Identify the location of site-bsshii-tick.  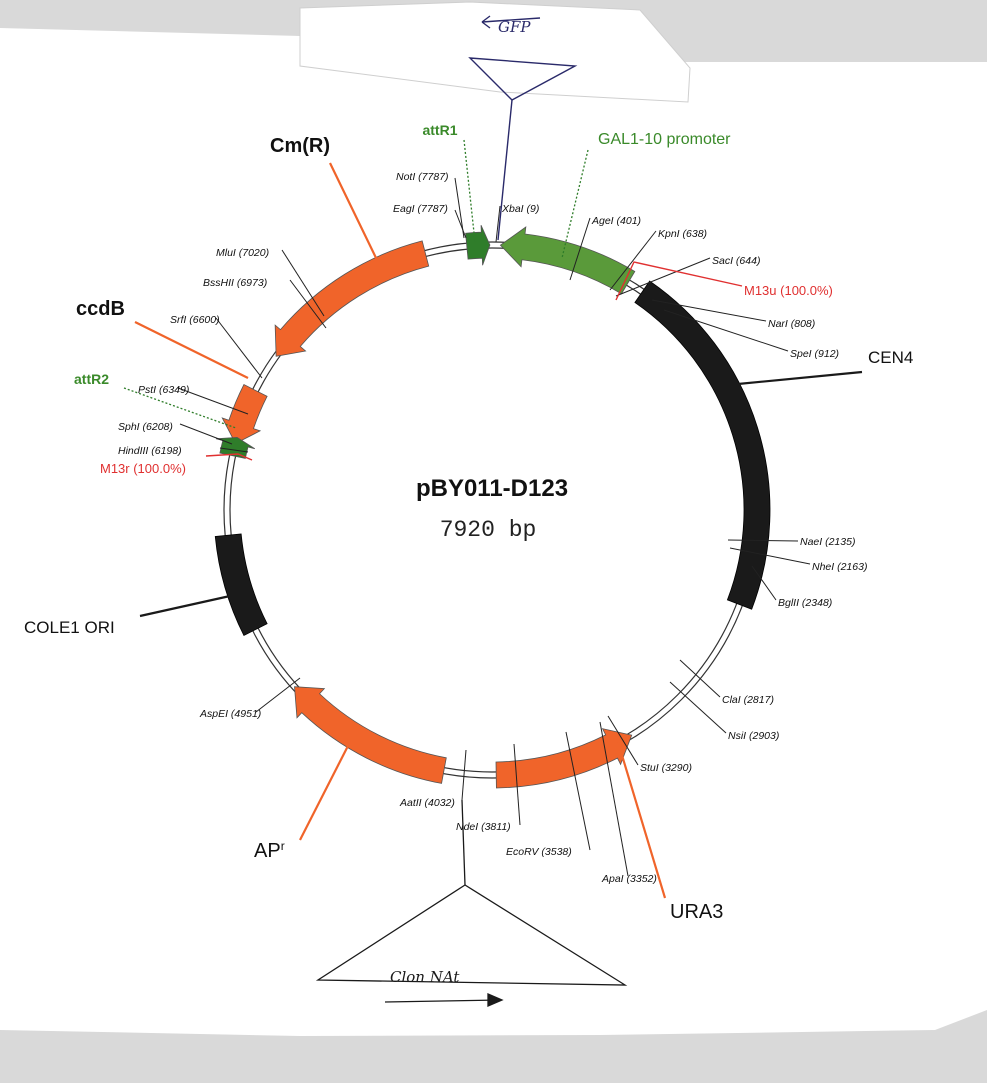
(308, 304).